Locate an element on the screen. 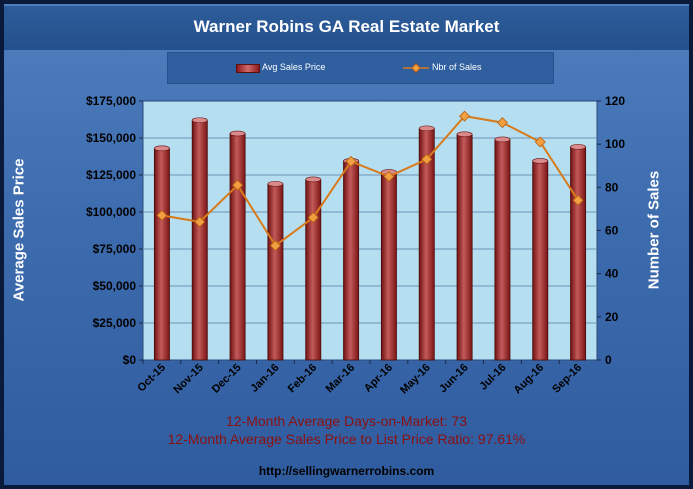 Image resolution: width=693 pixels, height=489 pixels. y-tick-label: $175,000 is located at coordinates (111, 101).